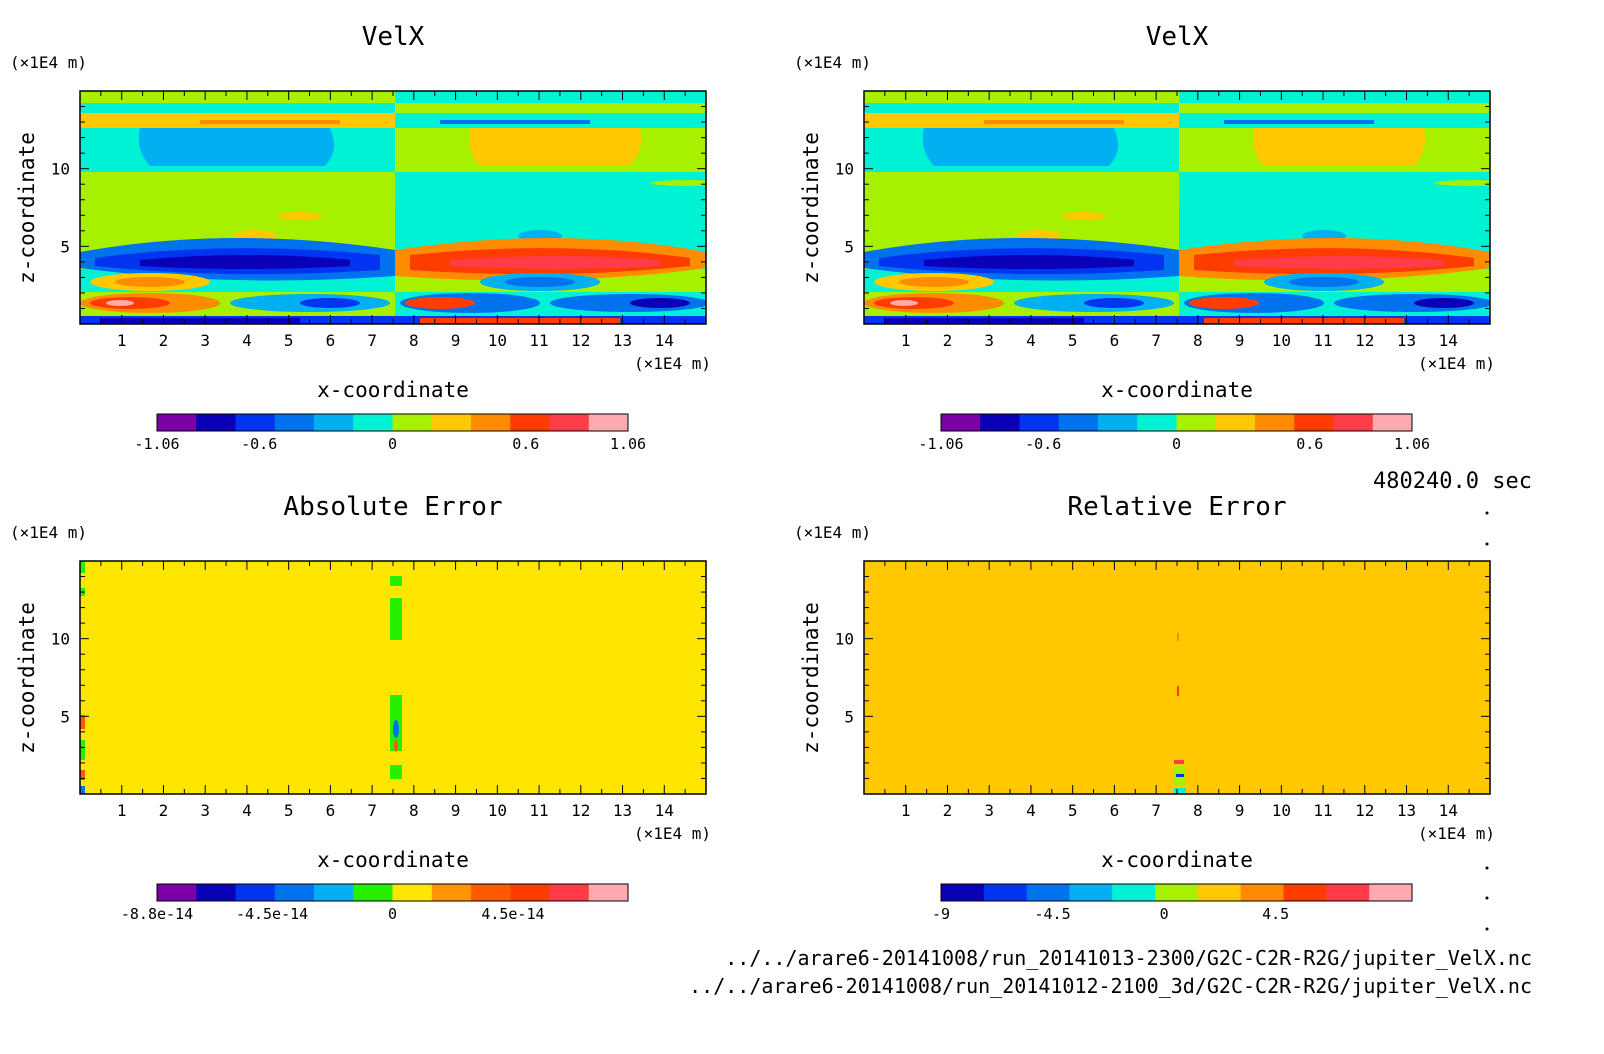  Describe the element at coordinates (1275, 914) in the screenshot. I see `colorbar-tick-label: 4.5` at that location.